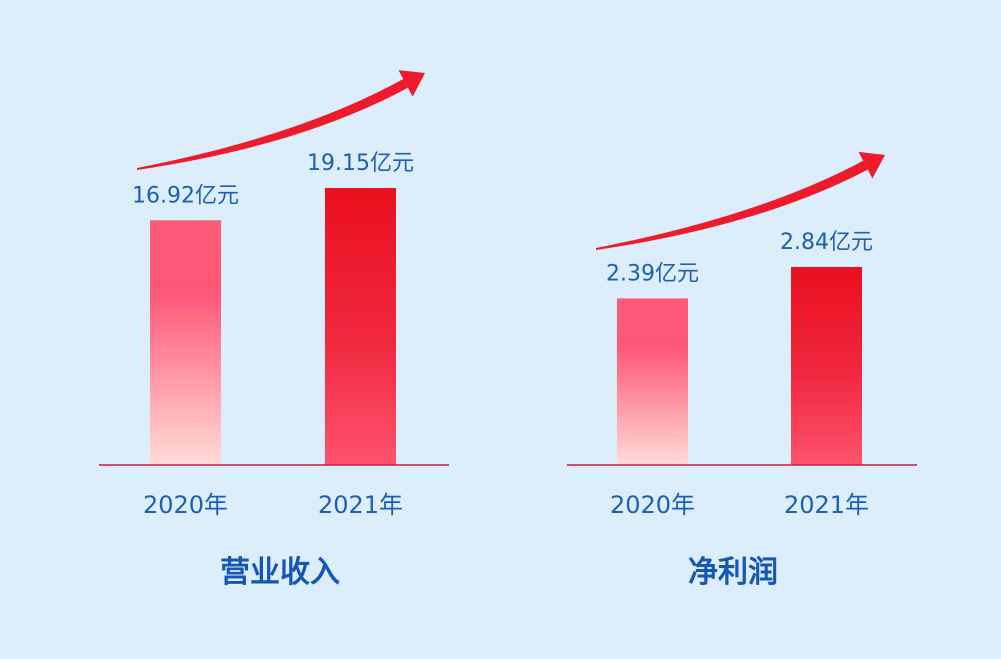 The image size is (1001, 659). Describe the element at coordinates (185, 195) in the screenshot. I see `data-label: 16.92亿元` at that location.